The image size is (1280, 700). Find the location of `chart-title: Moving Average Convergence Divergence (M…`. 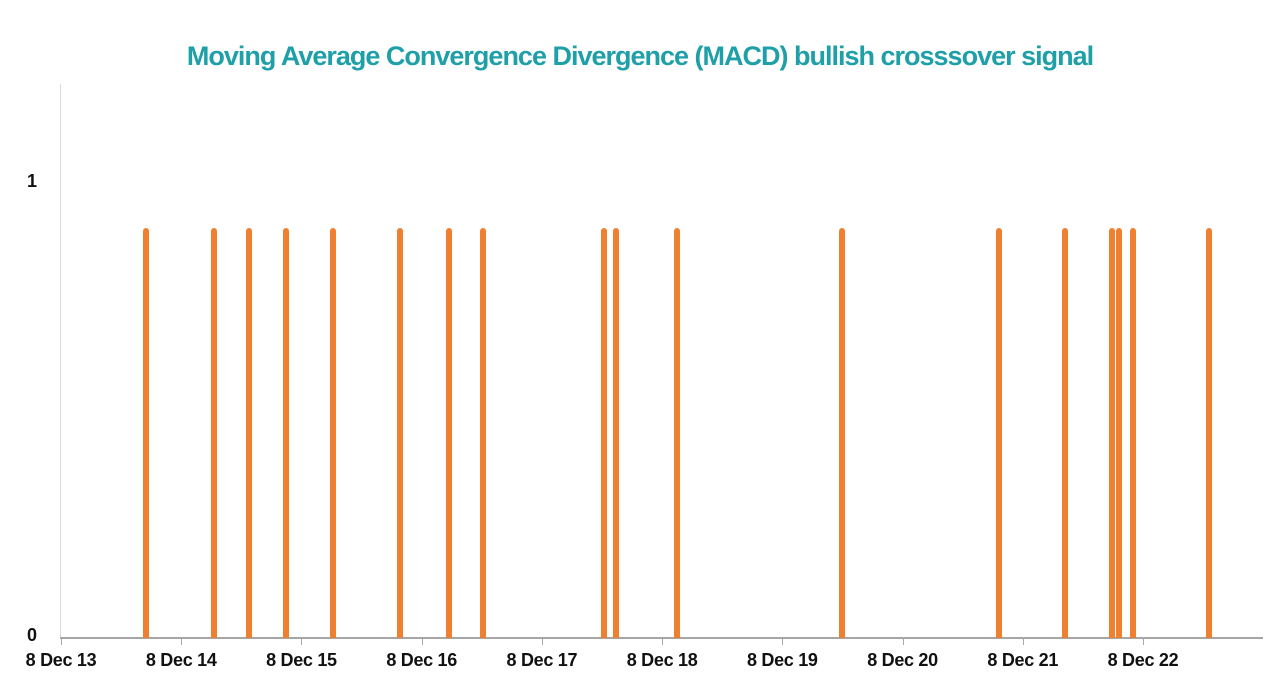

chart-title: Moving Average Convergence Divergence (M… is located at coordinates (640, 56).